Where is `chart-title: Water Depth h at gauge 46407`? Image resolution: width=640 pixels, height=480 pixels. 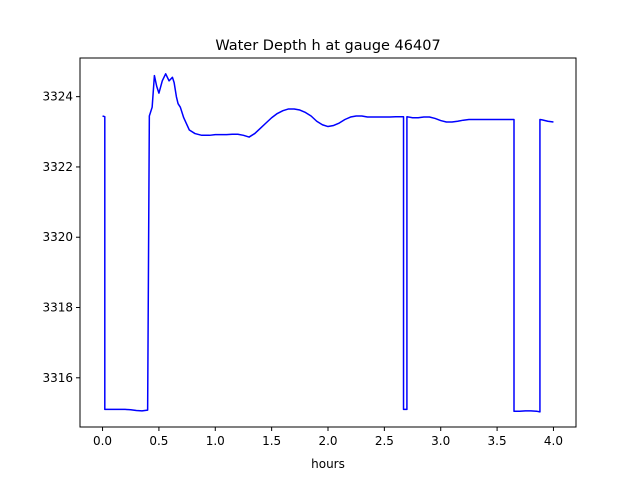 chart-title: Water Depth h at gauge 46407 is located at coordinates (327, 46).